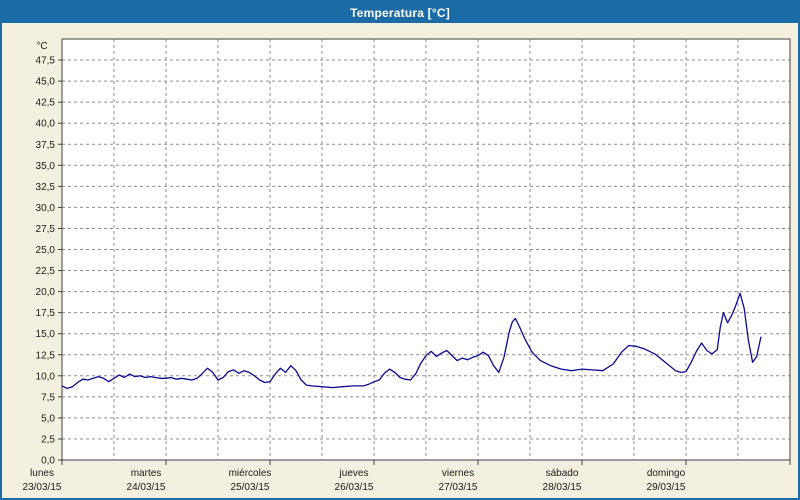 The height and width of the screenshot is (500, 800). I want to click on y-tick-label: 42,5, so click(46, 103).